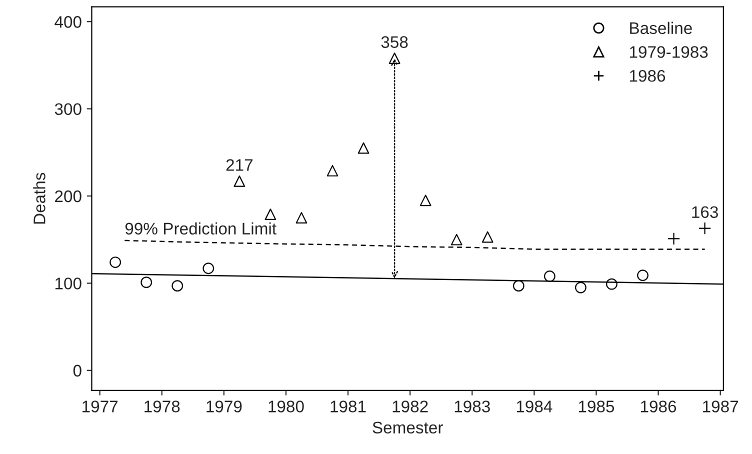  Describe the element at coordinates (68, 284) in the screenshot. I see `y-tick-label: 100` at that location.